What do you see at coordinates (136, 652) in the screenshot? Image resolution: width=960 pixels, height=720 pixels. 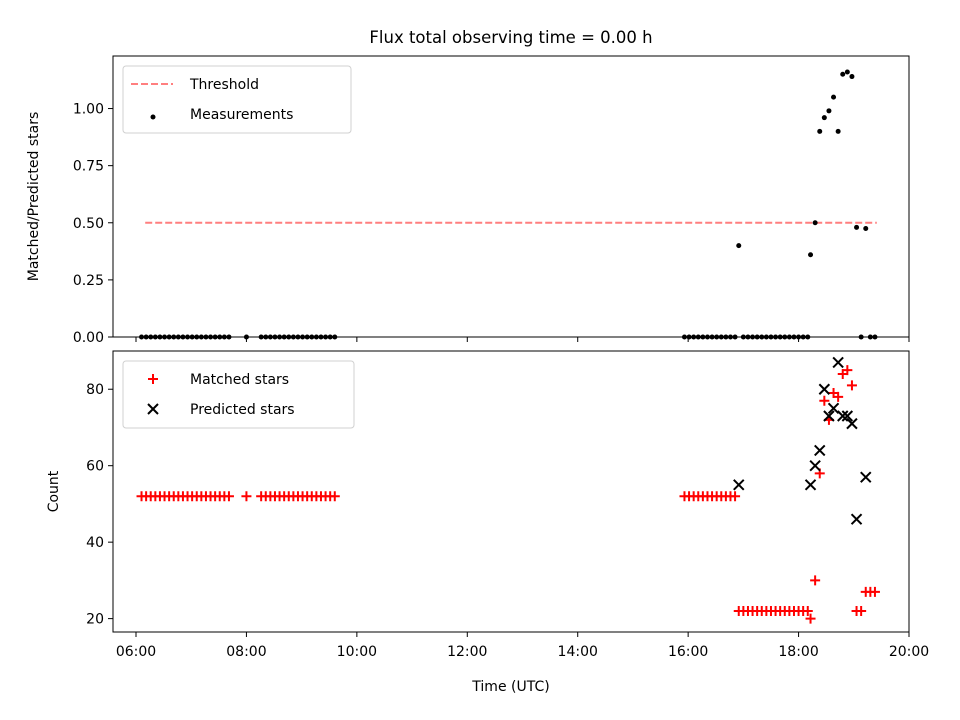 I see `x-tick-label: 06:00` at bounding box center [136, 652].